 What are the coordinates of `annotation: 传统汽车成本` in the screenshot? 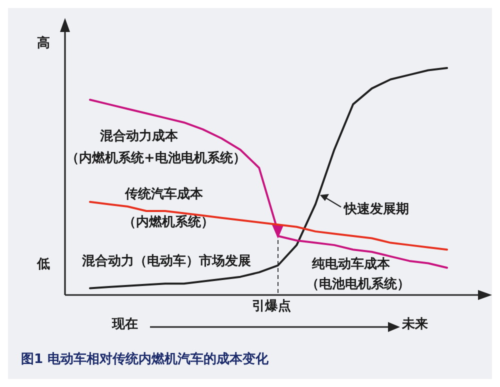 It's located at (164, 194).